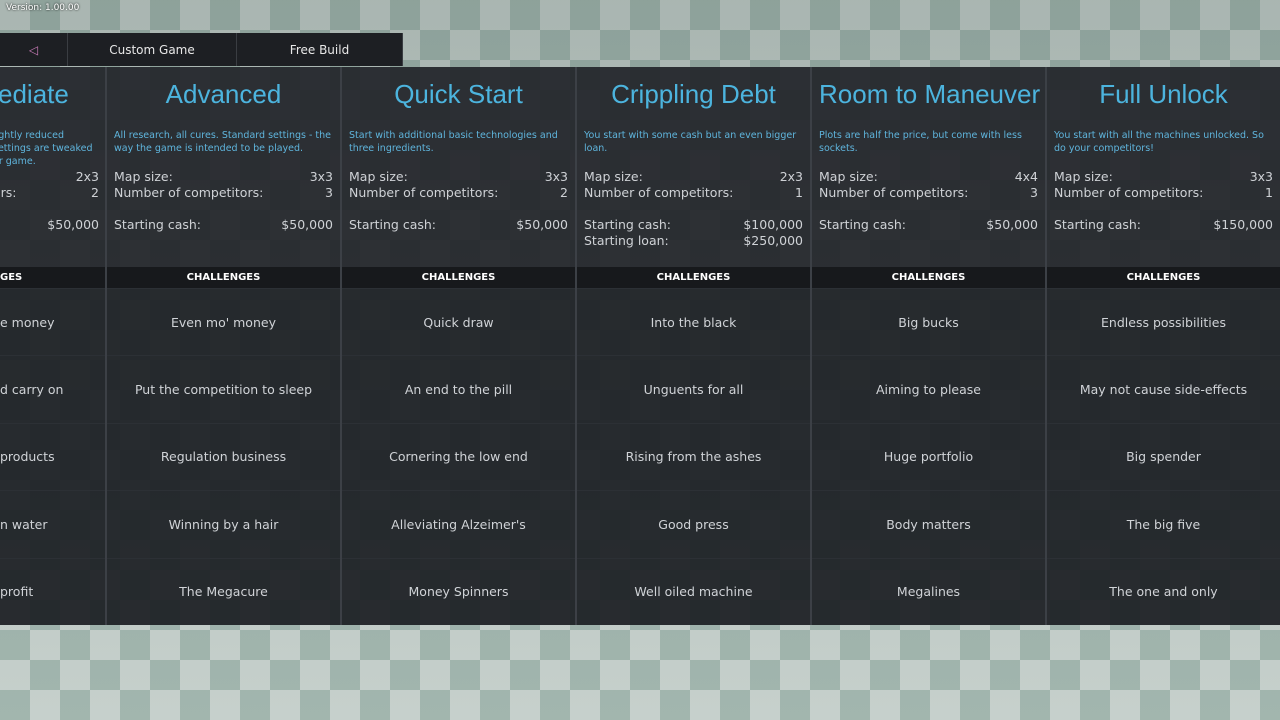 Image resolution: width=1280 pixels, height=720 pixels. What do you see at coordinates (458, 591) in the screenshot?
I see `challenge-item: Money Spinners` at bounding box center [458, 591].